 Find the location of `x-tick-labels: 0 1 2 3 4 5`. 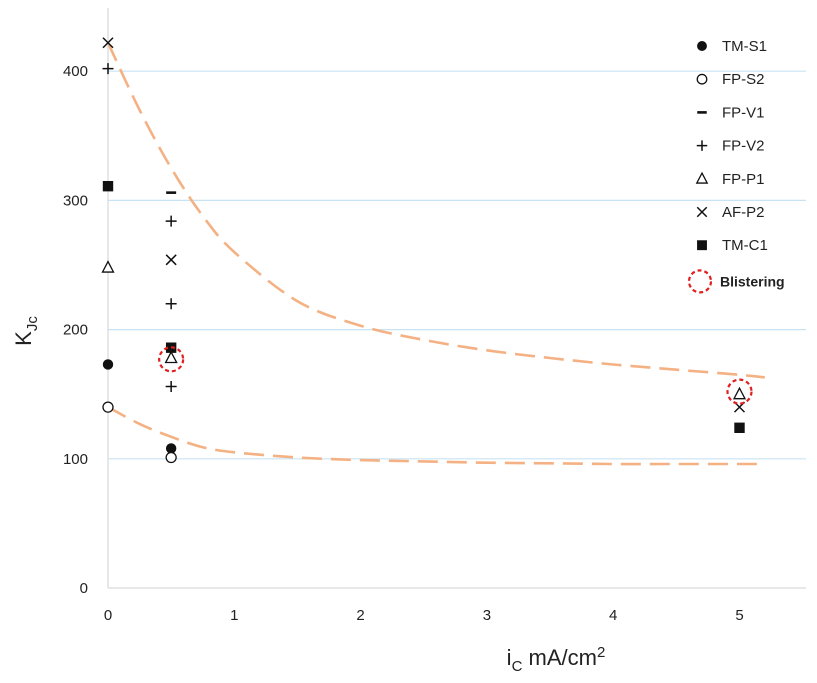

x-tick-labels: 0 1 2 3 4 5 is located at coordinates (424, 615).